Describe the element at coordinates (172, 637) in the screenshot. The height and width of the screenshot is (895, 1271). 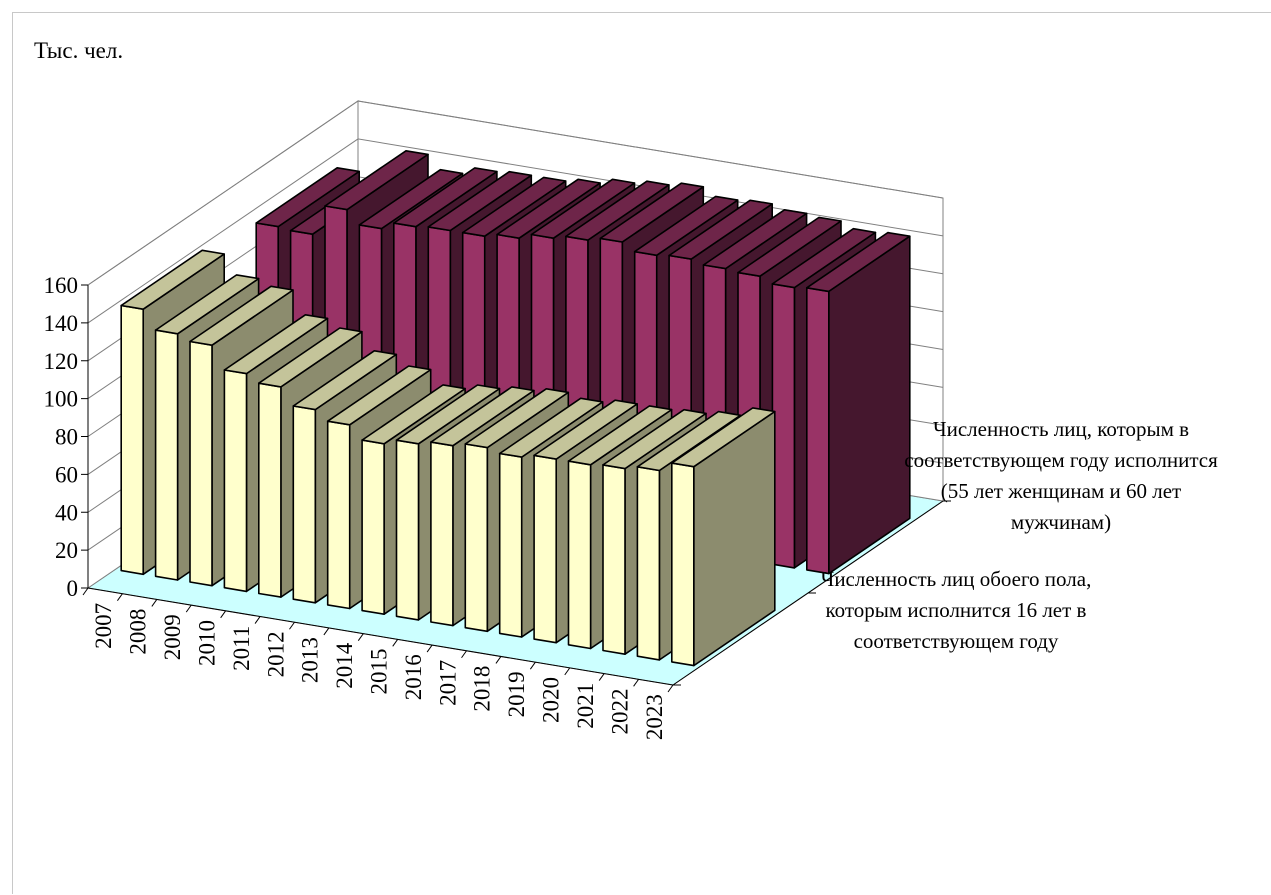
I see `x-tick-label: 2009` at that location.